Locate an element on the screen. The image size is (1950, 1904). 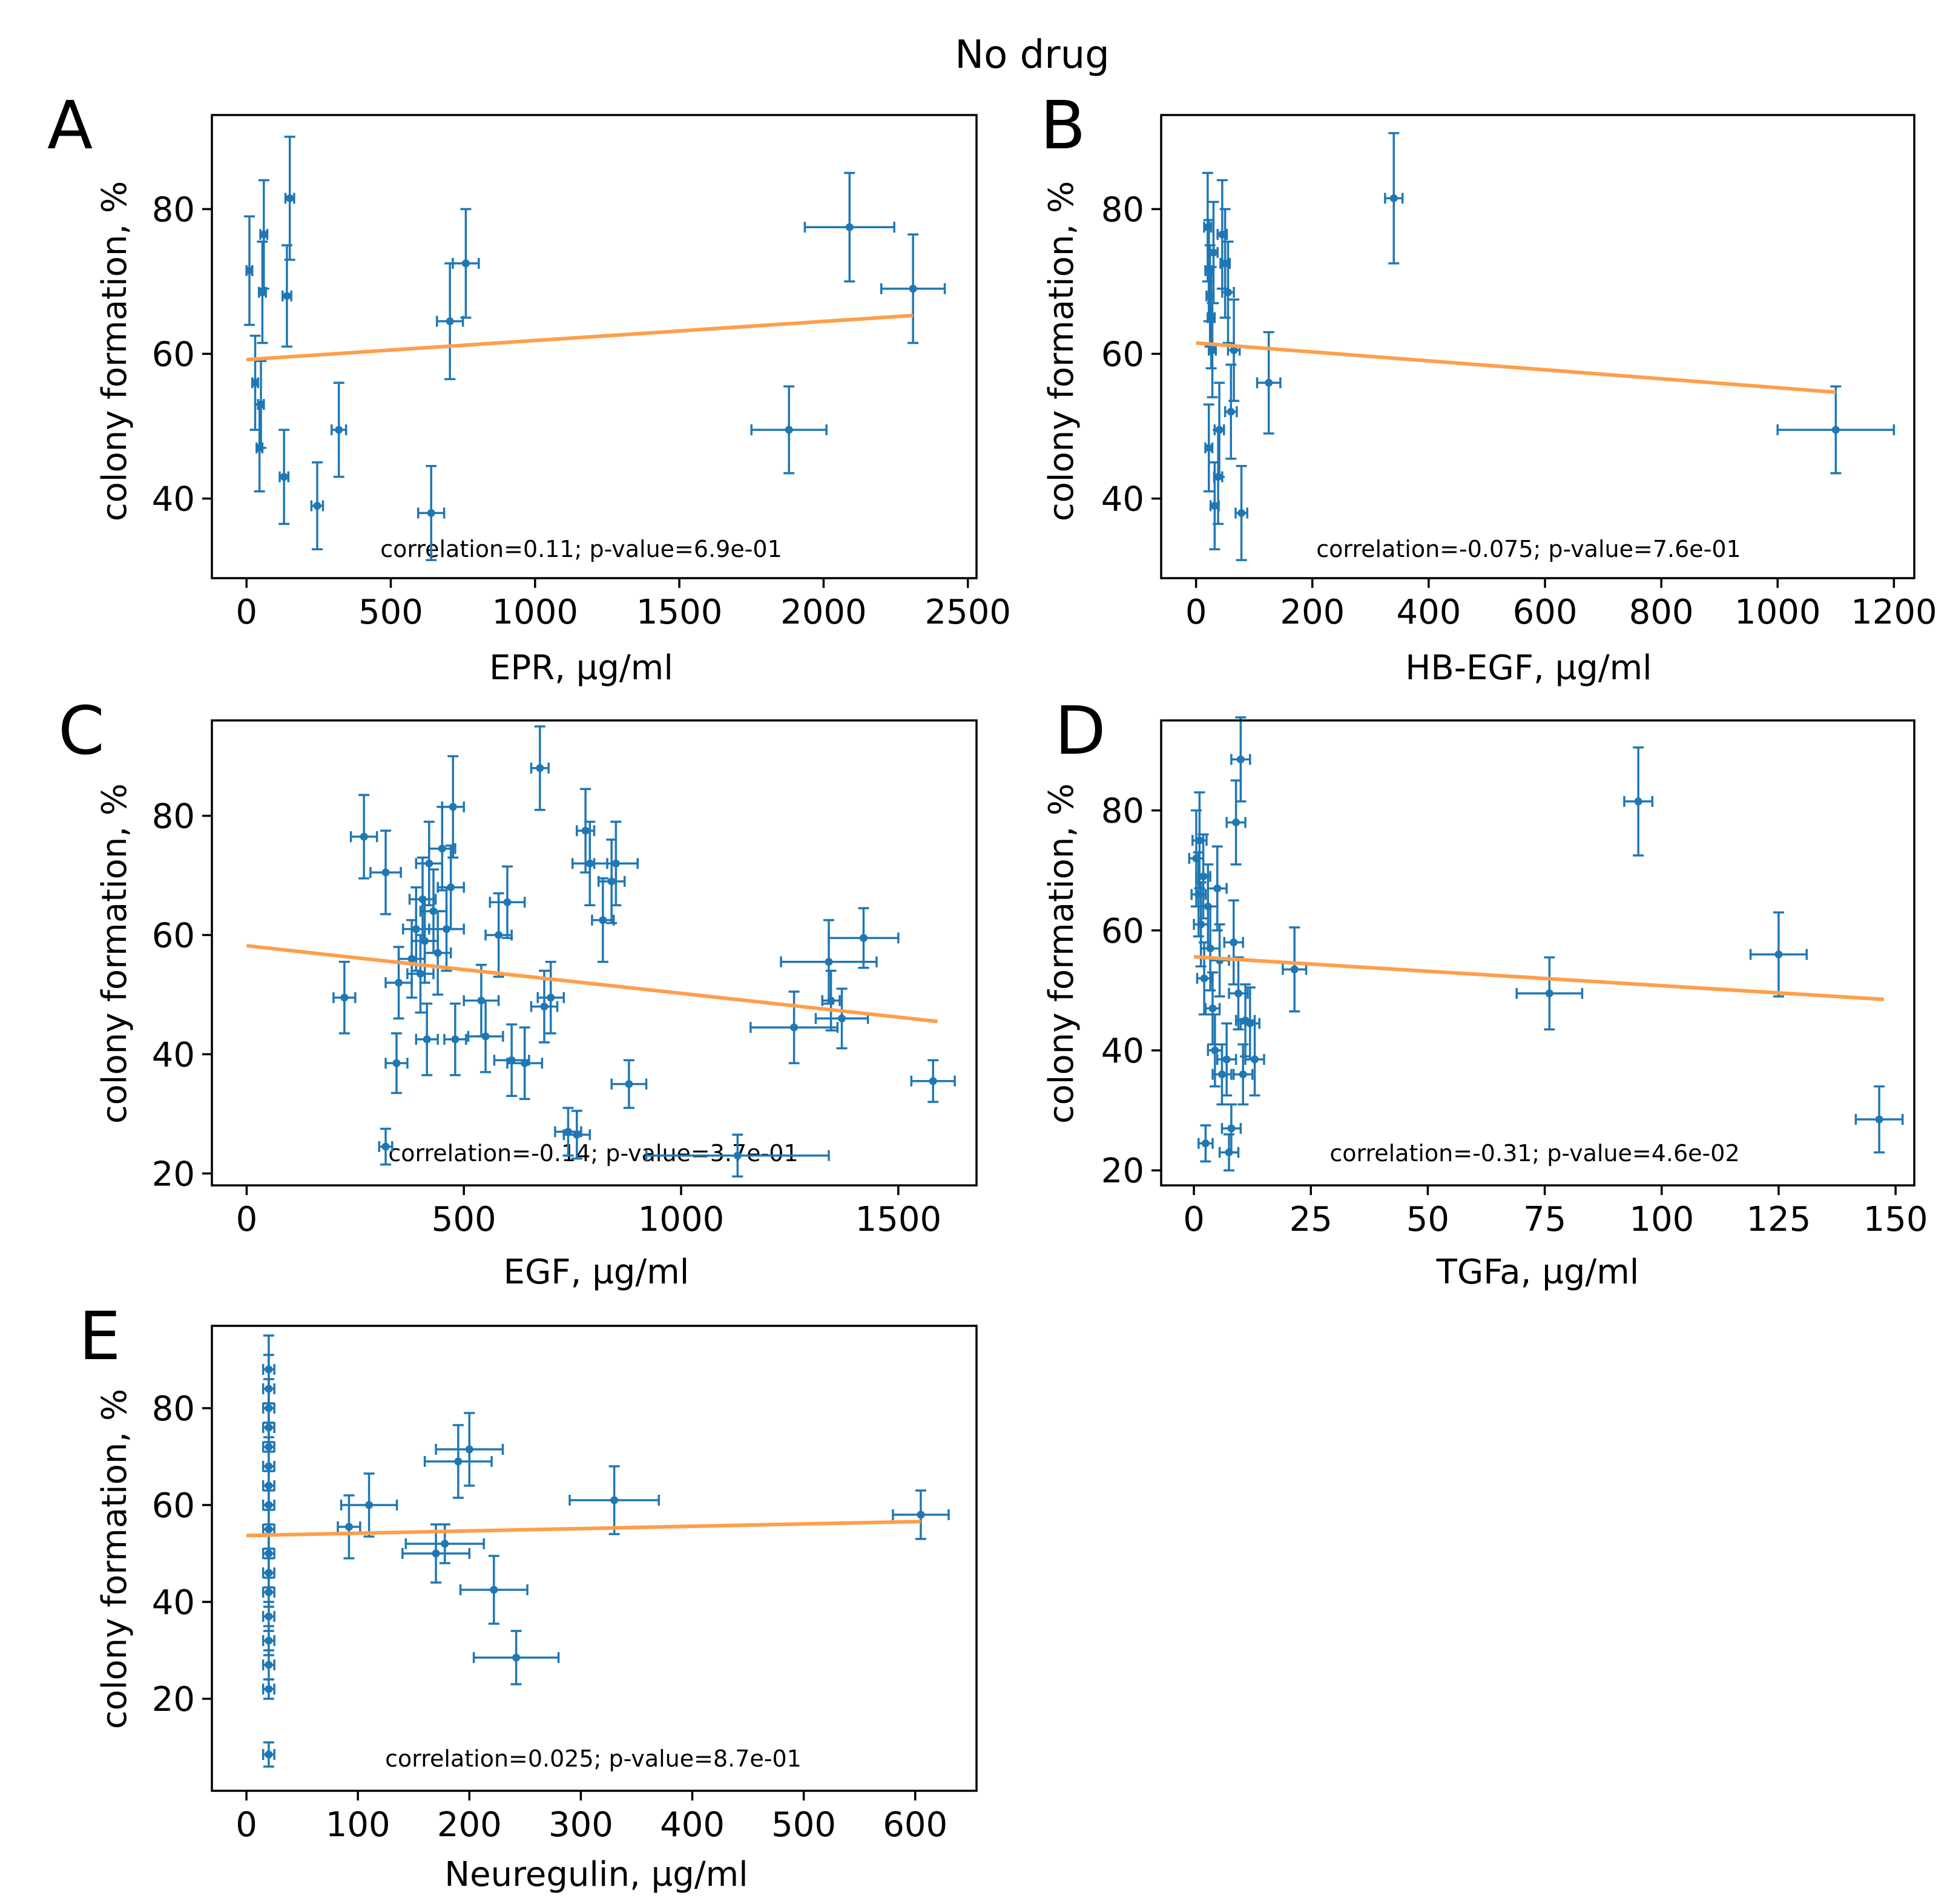
x-tick-label: 1000 is located at coordinates (682, 1219).